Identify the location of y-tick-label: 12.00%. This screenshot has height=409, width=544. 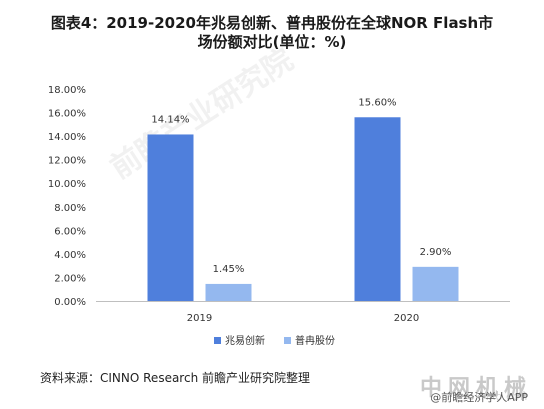
(67, 161).